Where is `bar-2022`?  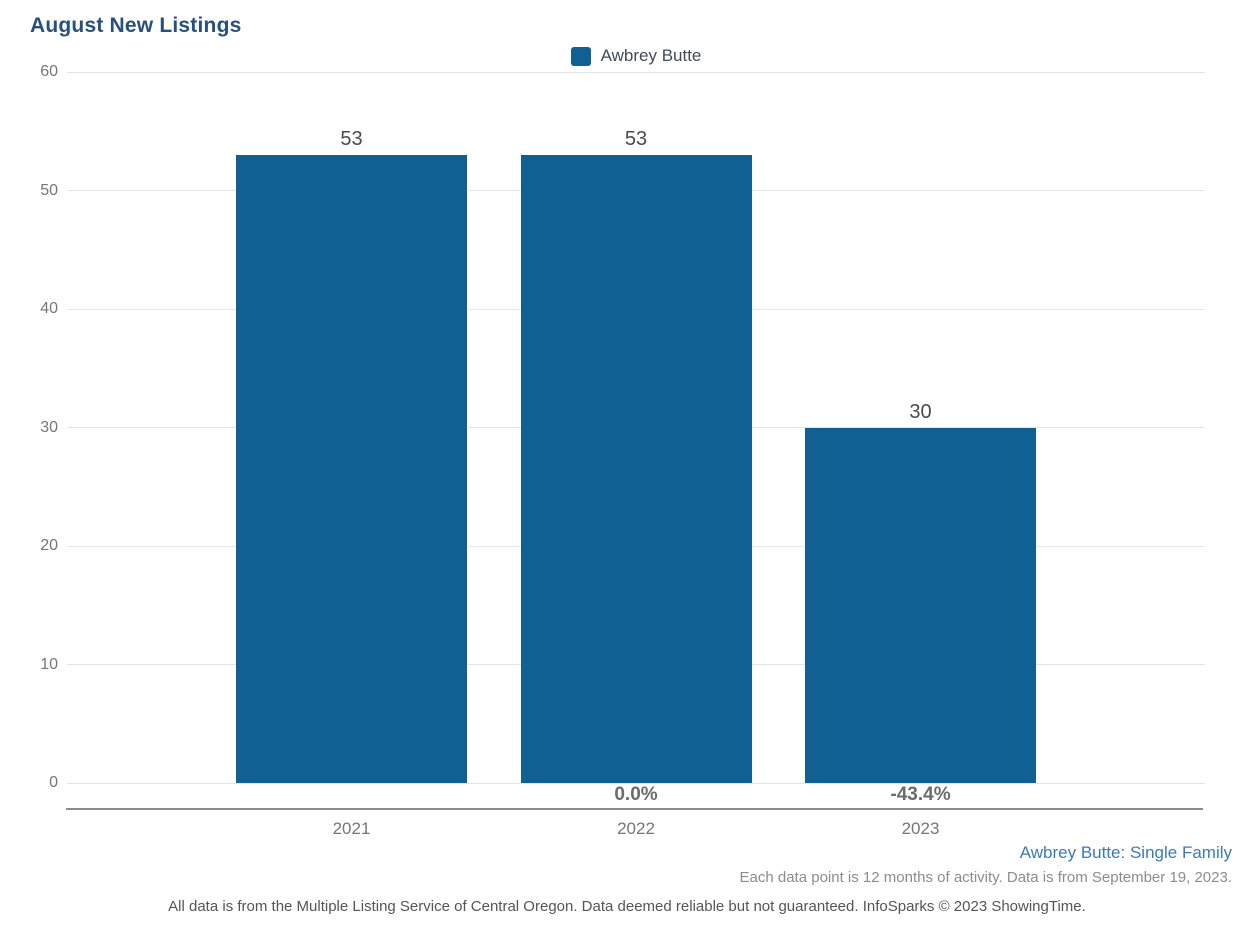
bar-2022 is located at coordinates (636, 468).